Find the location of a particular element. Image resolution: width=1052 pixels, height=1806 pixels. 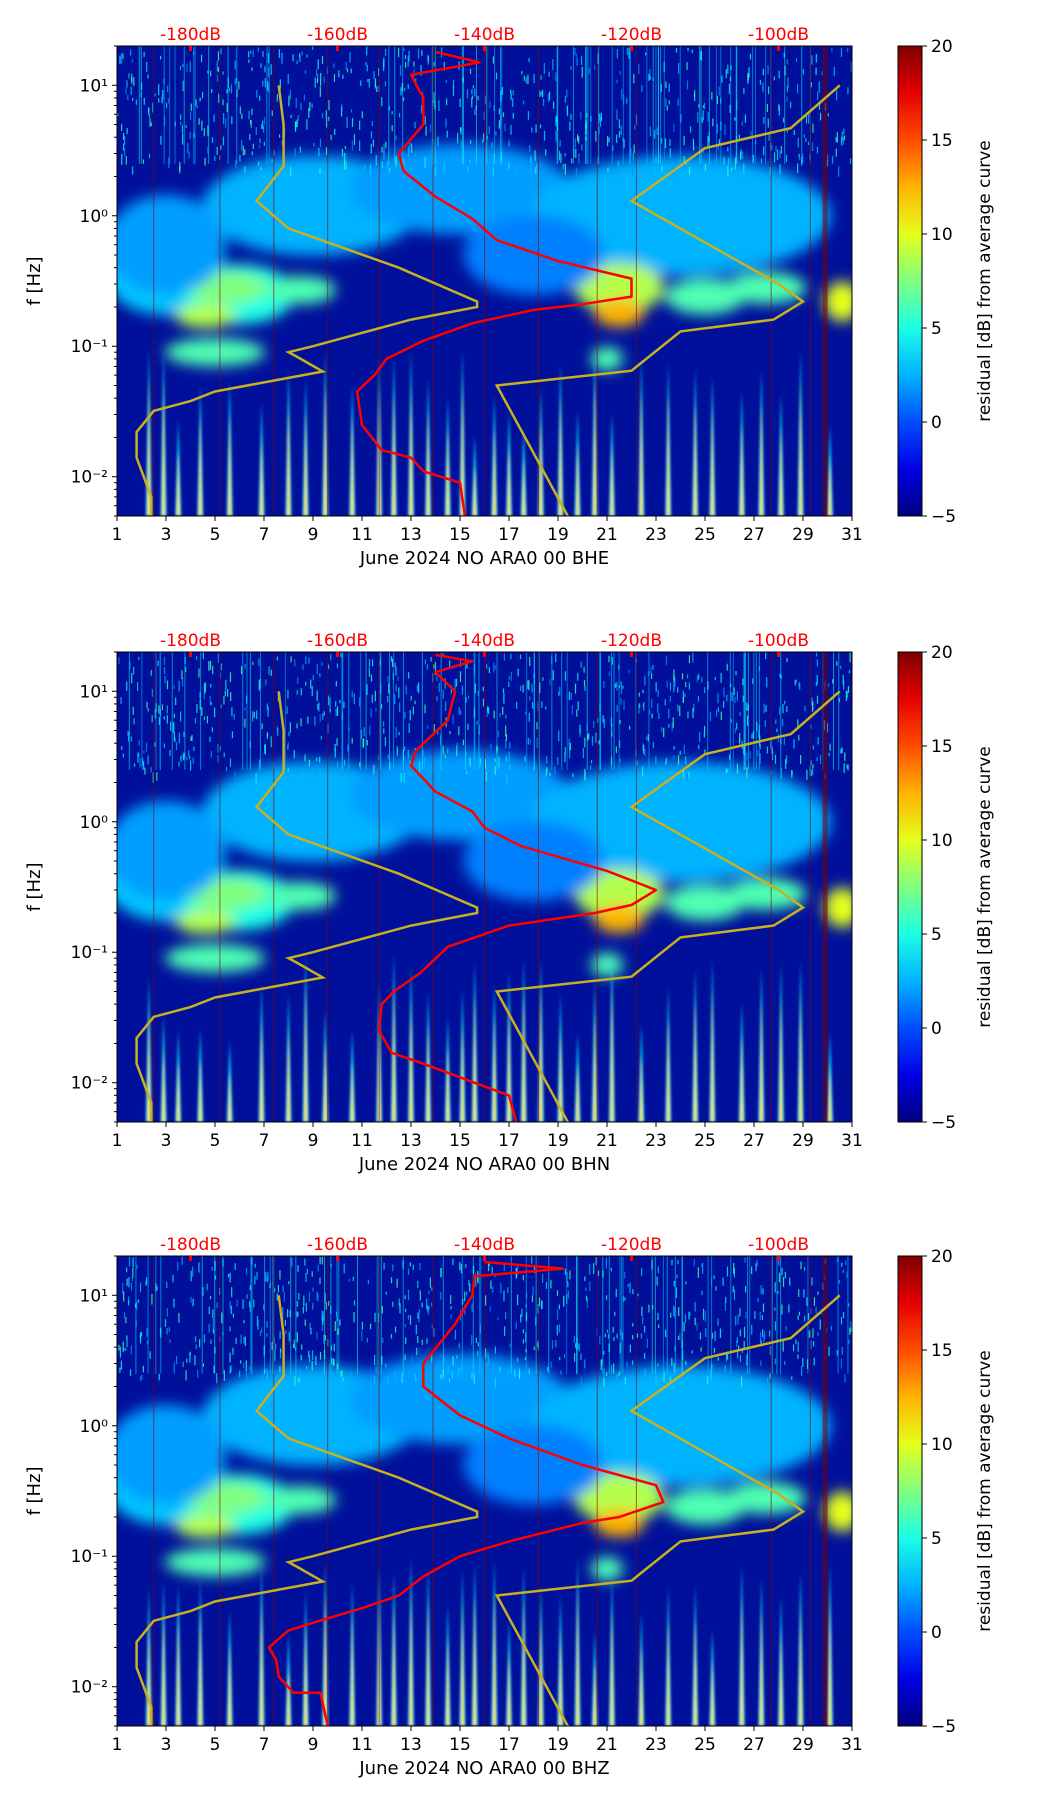

x-tick-label: 21 is located at coordinates (607, 1745).